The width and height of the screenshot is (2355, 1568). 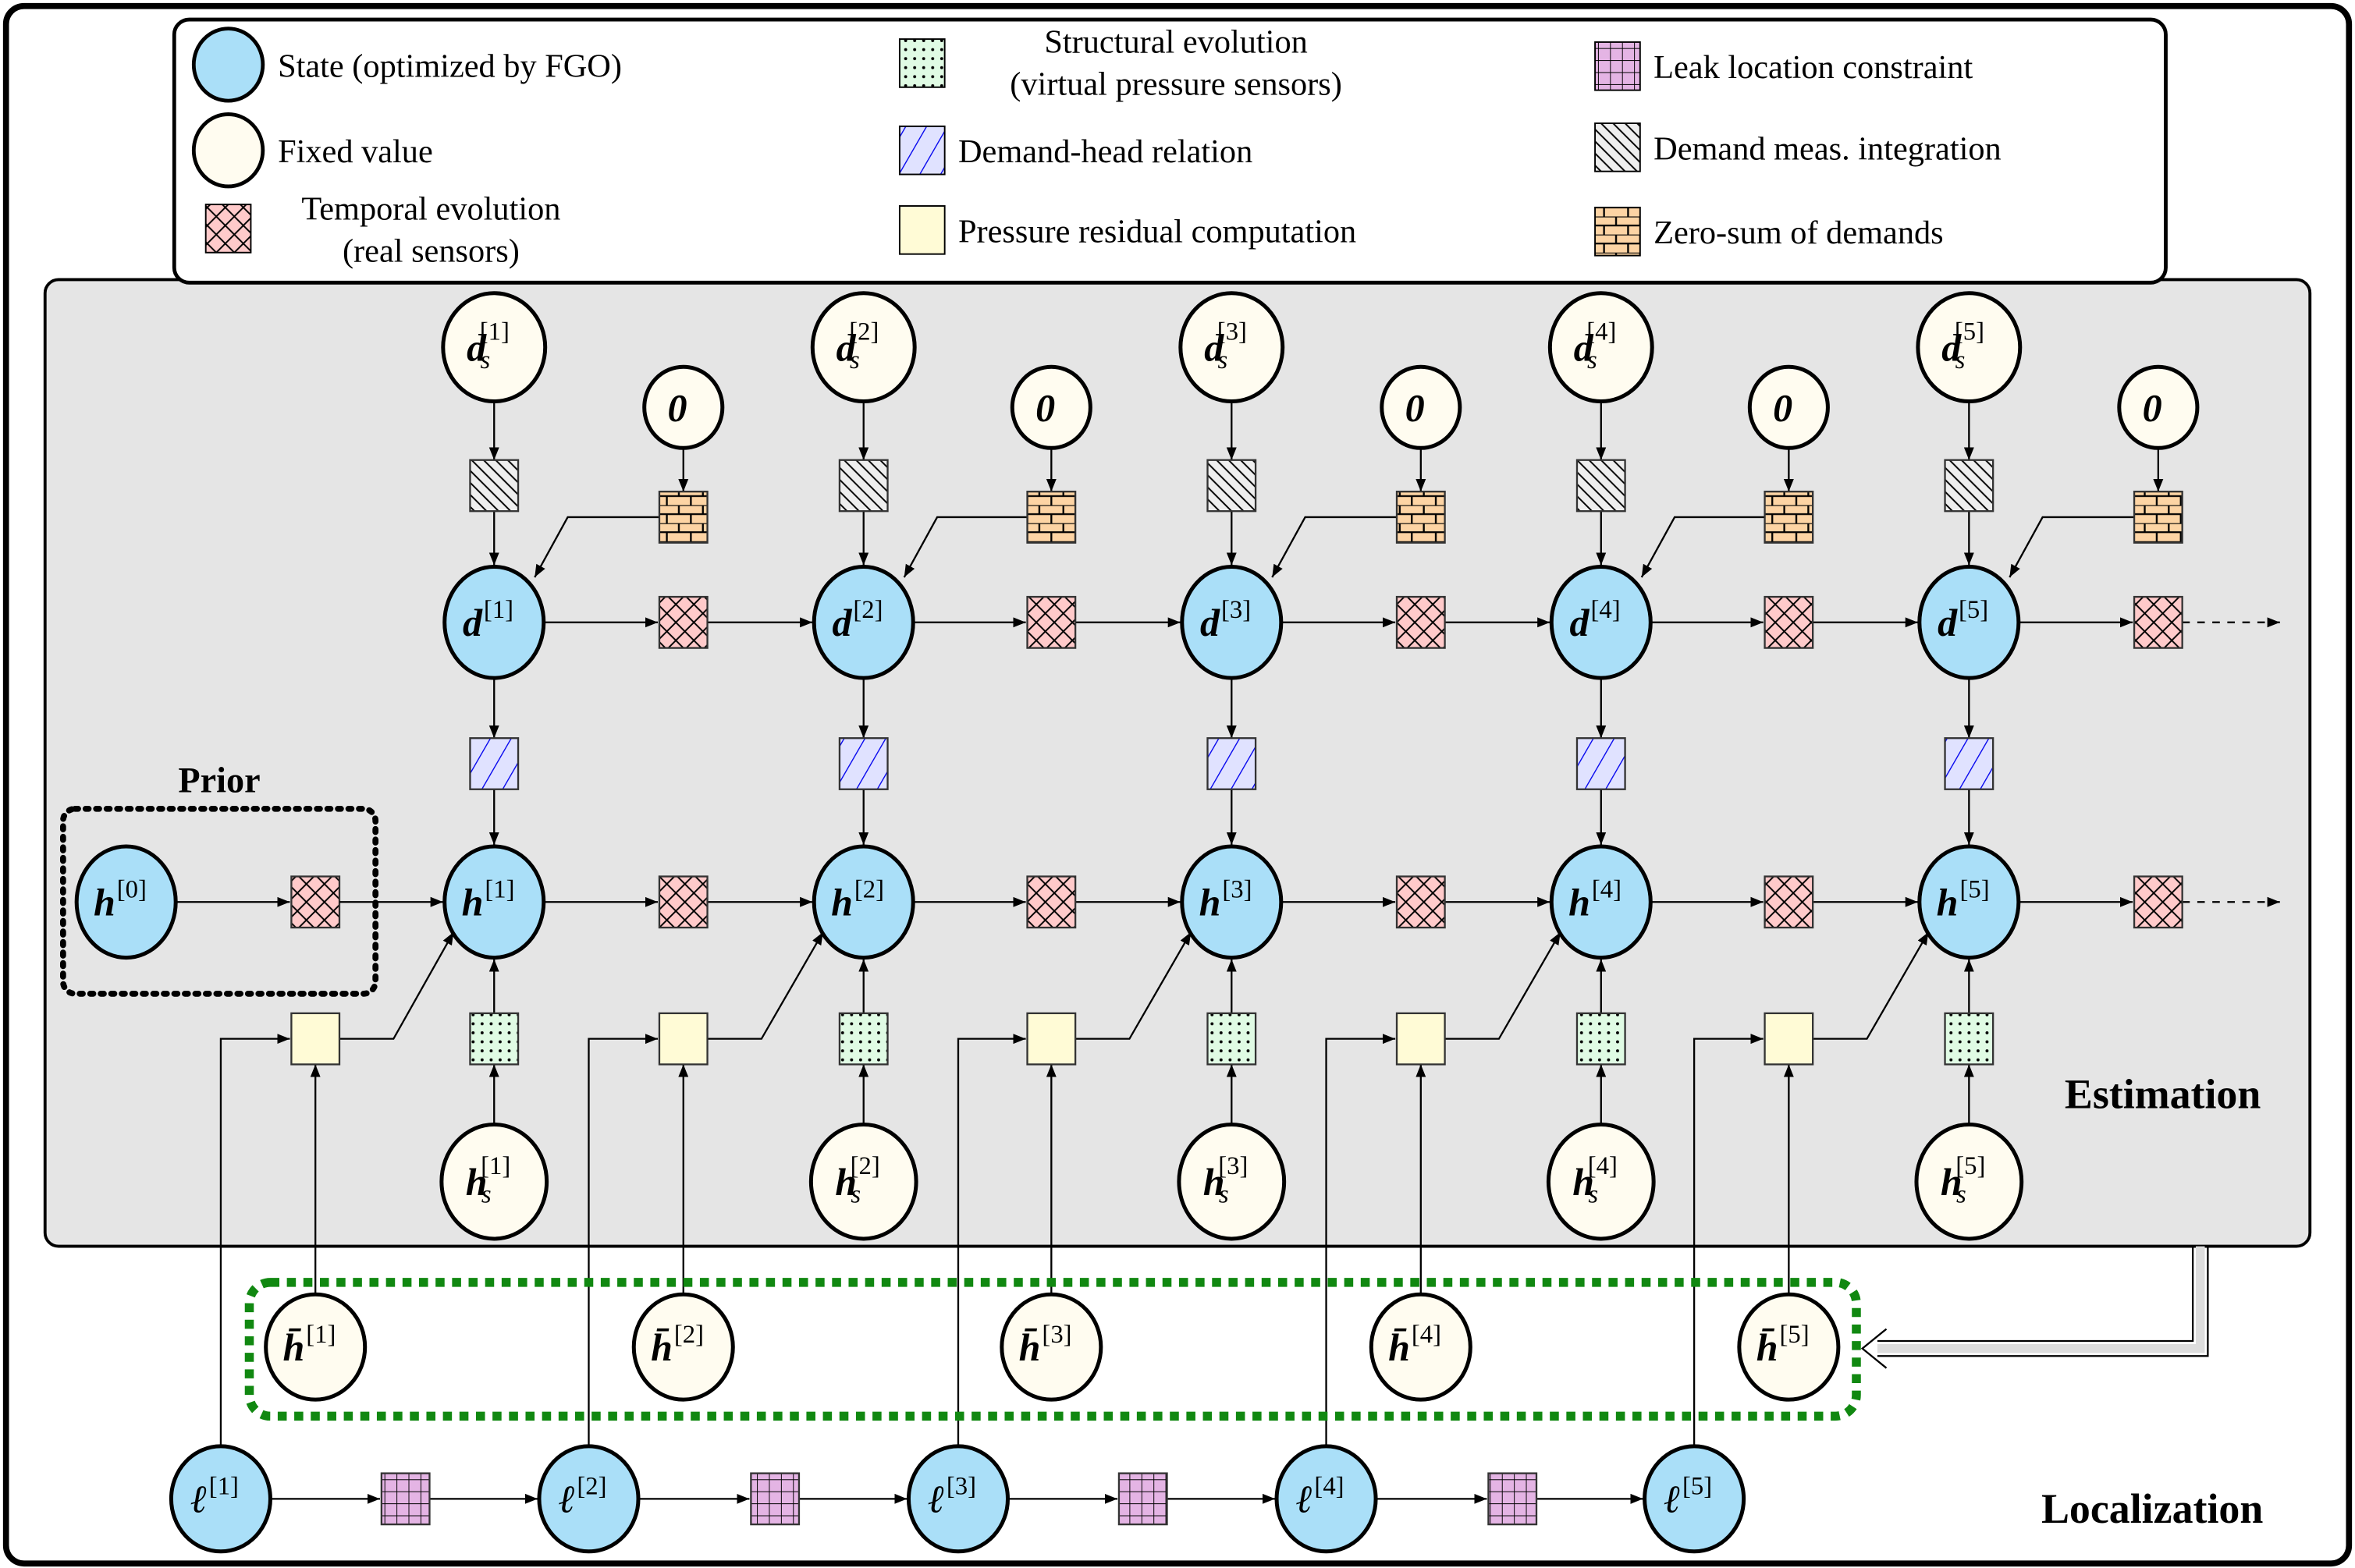 I want to click on double-arrow-head, so click(x=1874, y=1349).